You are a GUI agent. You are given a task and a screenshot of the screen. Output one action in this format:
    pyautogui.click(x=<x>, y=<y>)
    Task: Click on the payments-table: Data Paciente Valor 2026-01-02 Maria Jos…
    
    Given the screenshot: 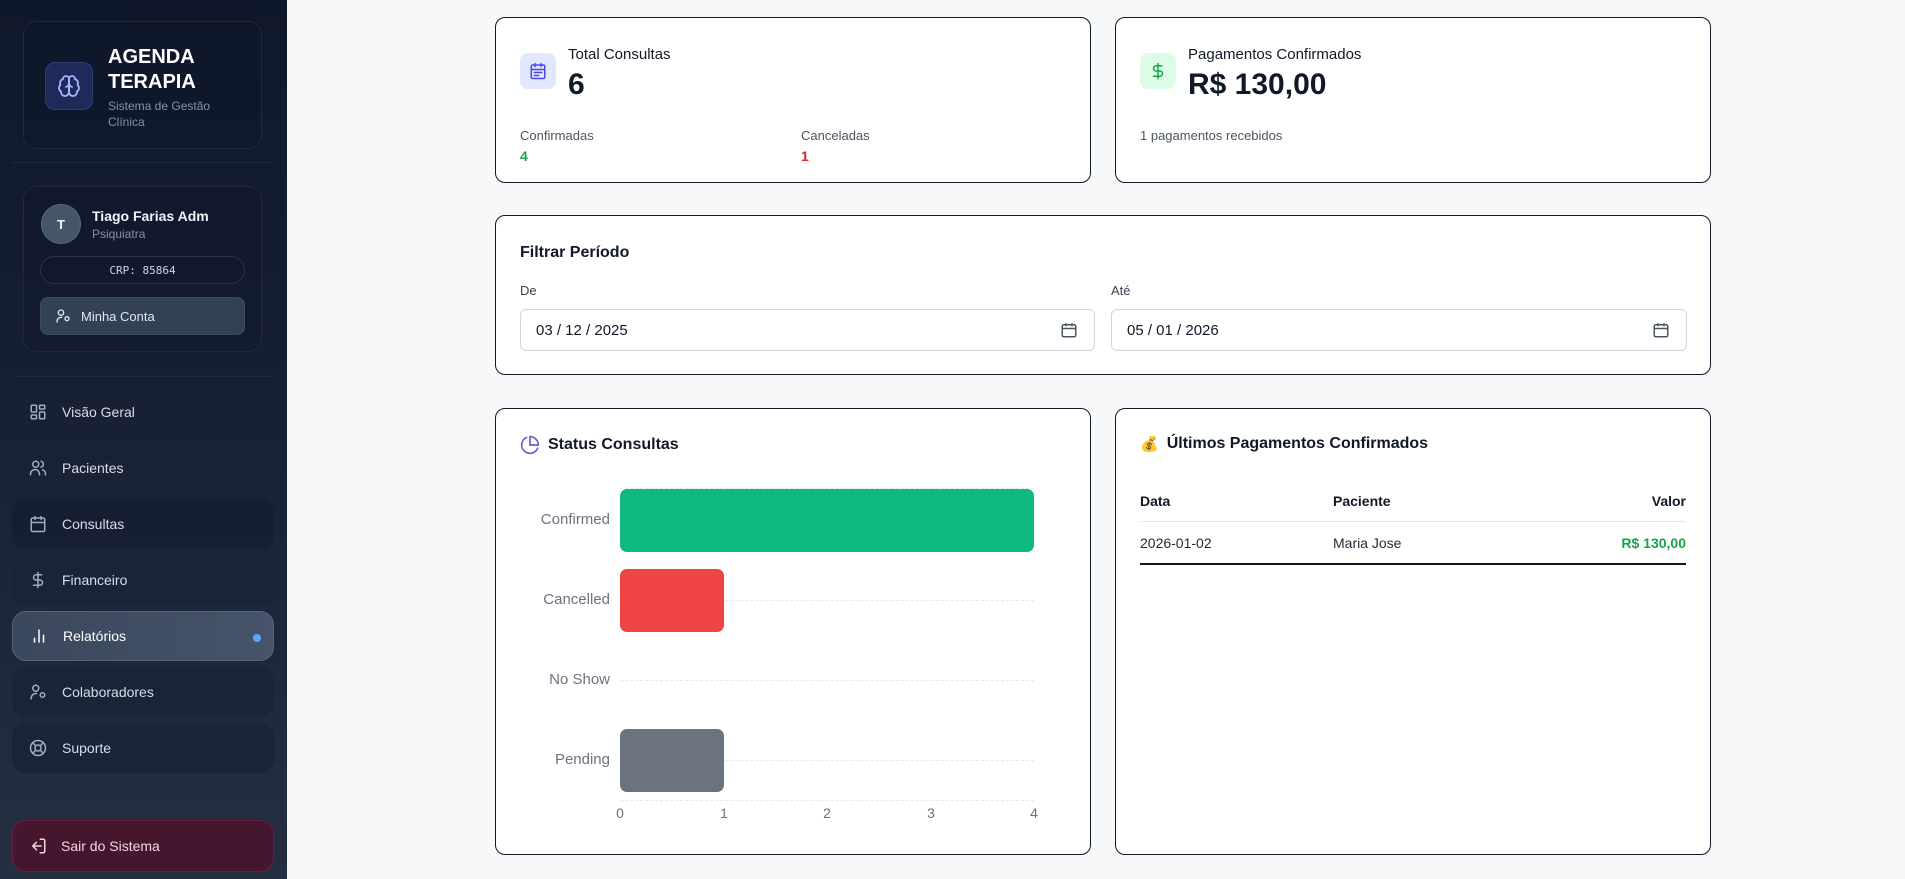 What is the action you would take?
    pyautogui.click(x=1413, y=522)
    